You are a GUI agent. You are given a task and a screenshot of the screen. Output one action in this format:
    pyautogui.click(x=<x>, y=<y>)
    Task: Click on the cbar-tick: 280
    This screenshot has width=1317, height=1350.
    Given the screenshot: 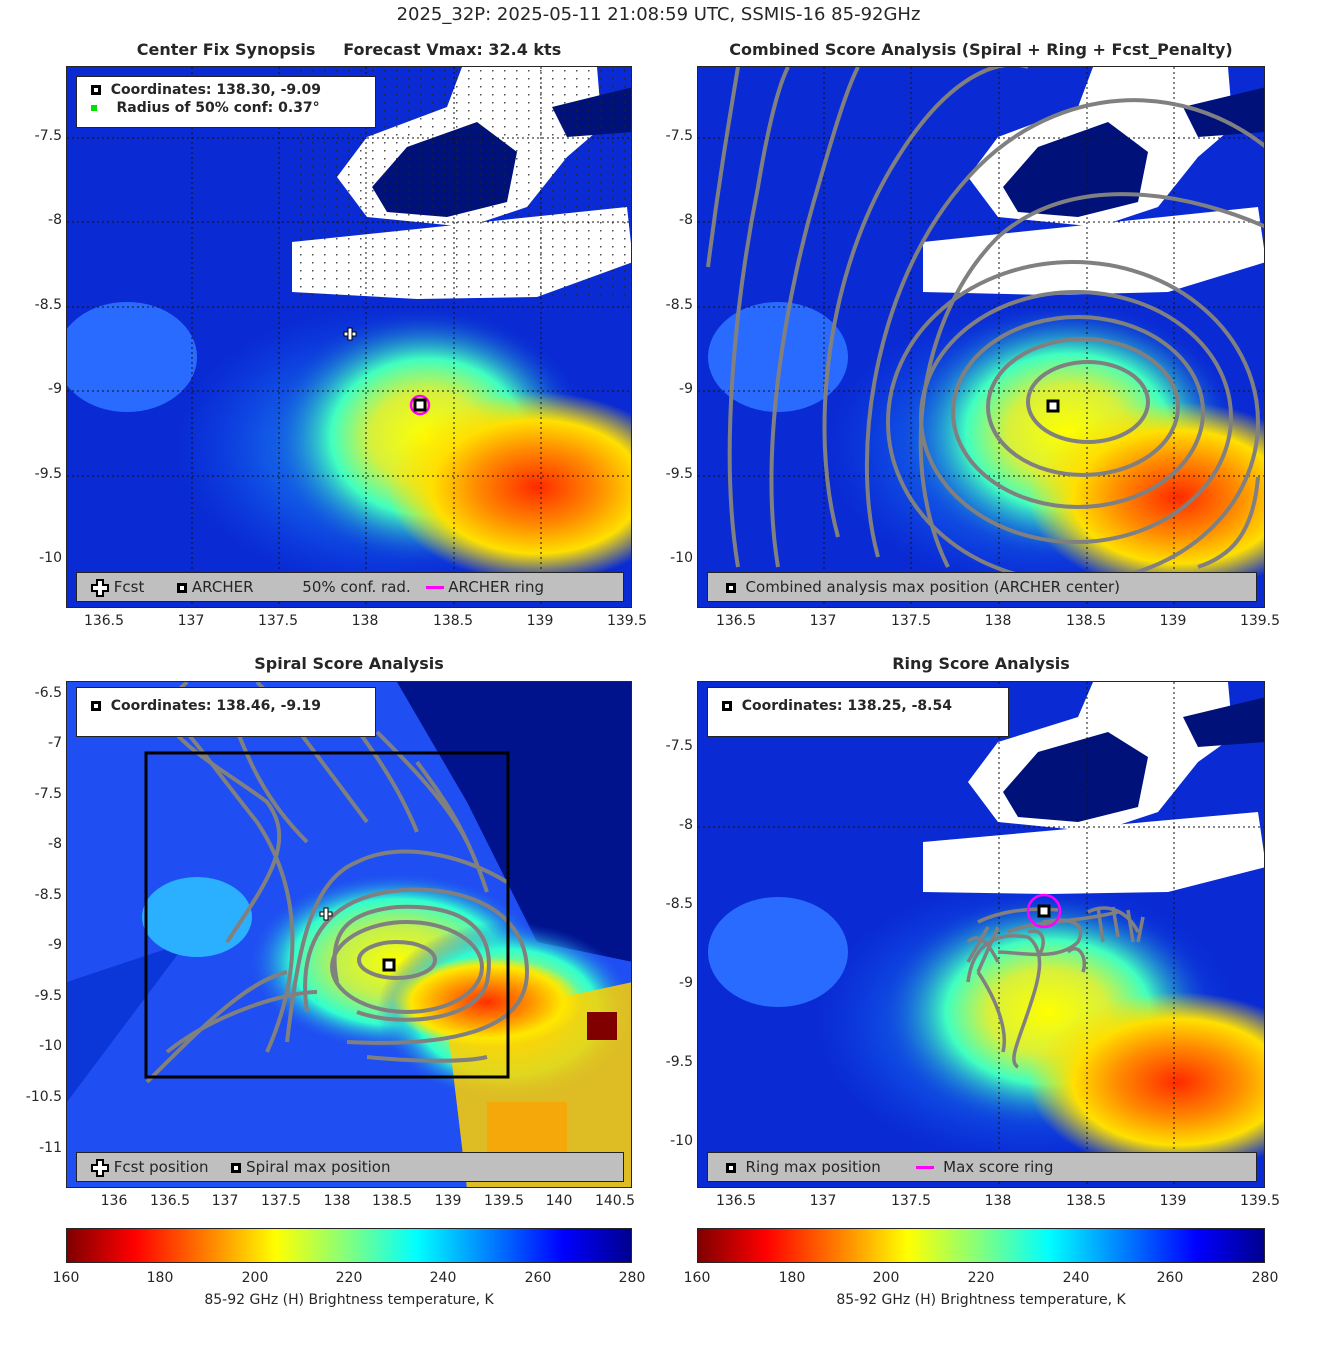 What is the action you would take?
    pyautogui.click(x=632, y=1278)
    